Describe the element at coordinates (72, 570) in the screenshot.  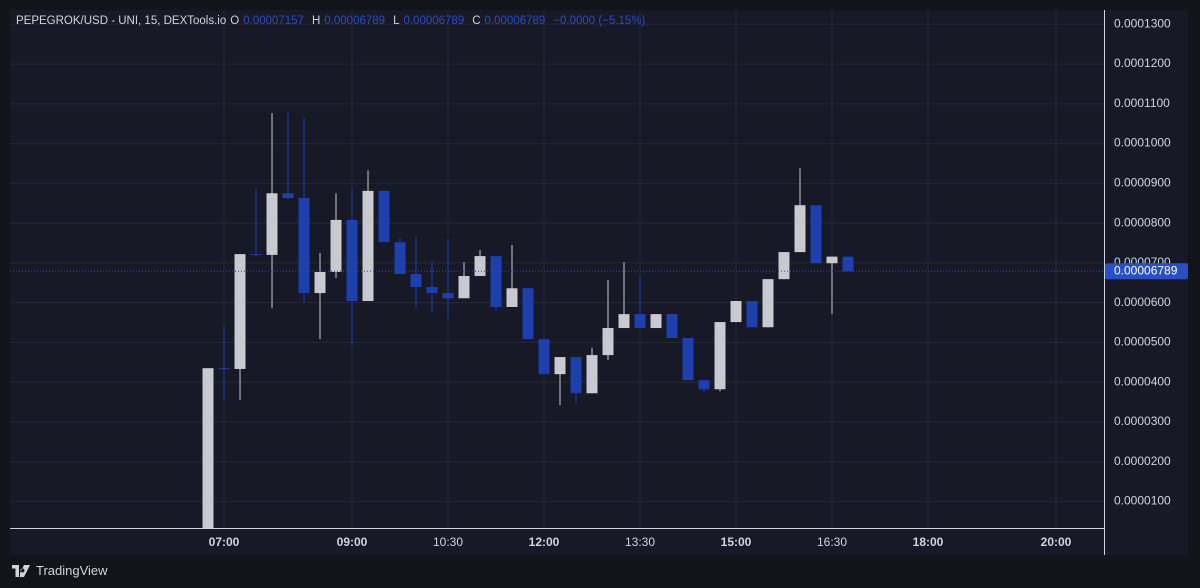
I see `brand: TradingView` at that location.